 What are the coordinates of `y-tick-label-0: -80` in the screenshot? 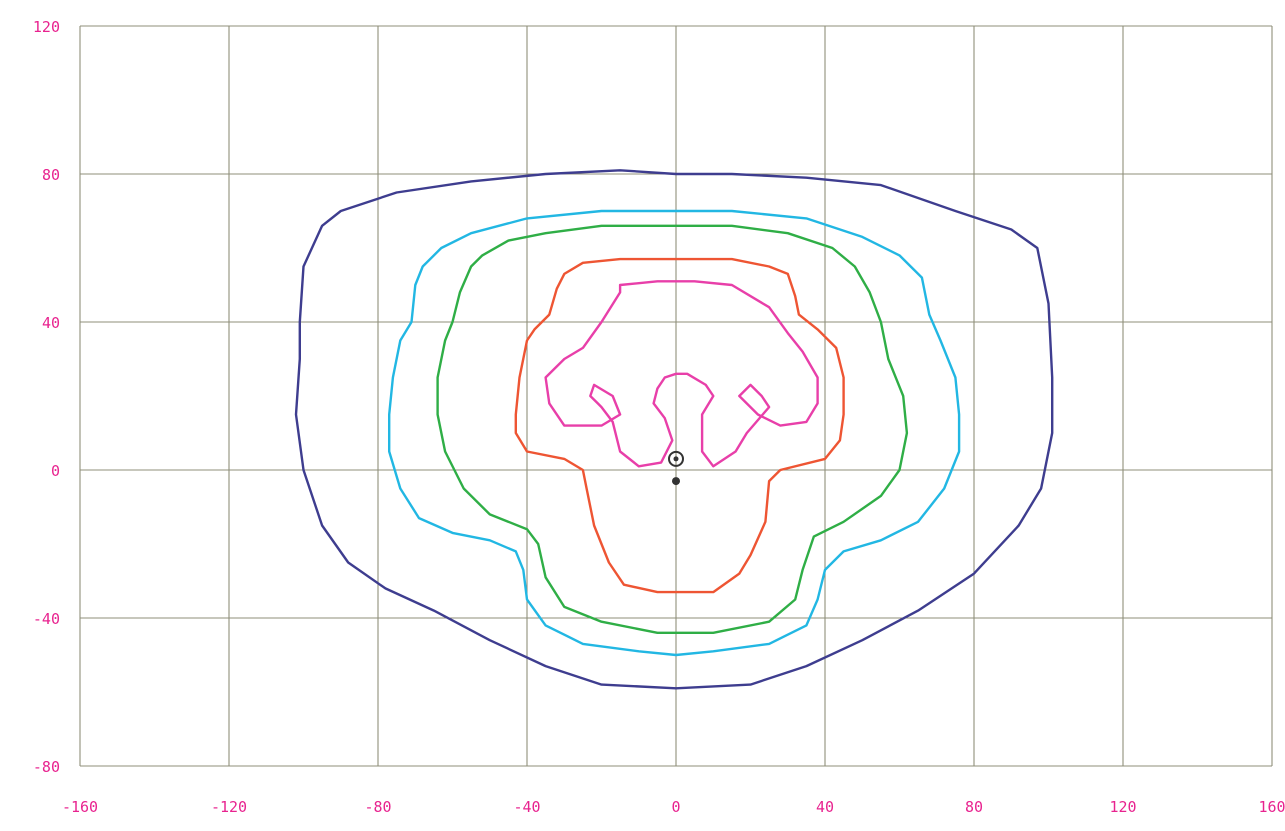 It's located at (46, 767).